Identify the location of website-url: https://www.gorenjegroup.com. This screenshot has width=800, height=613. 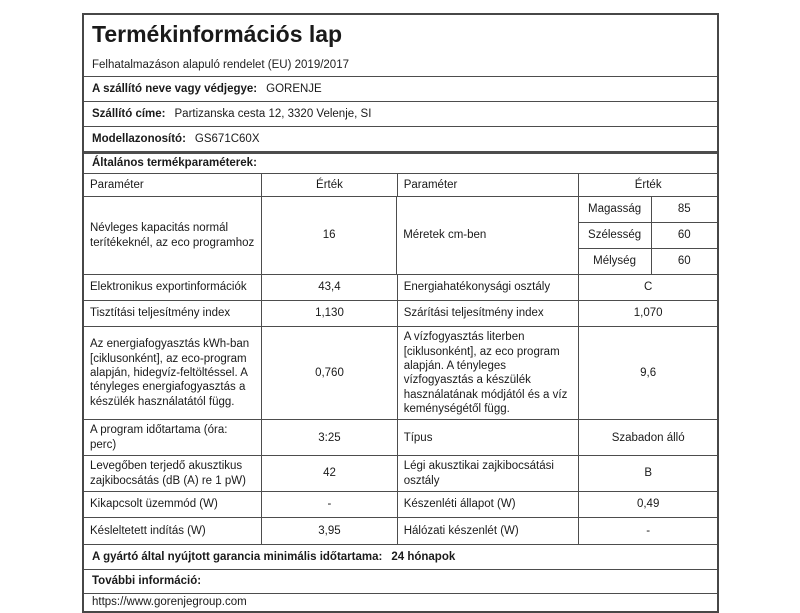
(400, 601).